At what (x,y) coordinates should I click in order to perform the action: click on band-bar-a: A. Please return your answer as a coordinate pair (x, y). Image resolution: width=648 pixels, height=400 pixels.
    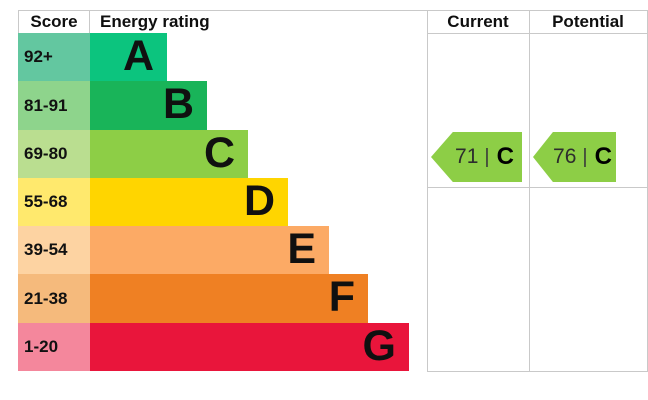
    Looking at the image, I should click on (128, 57).